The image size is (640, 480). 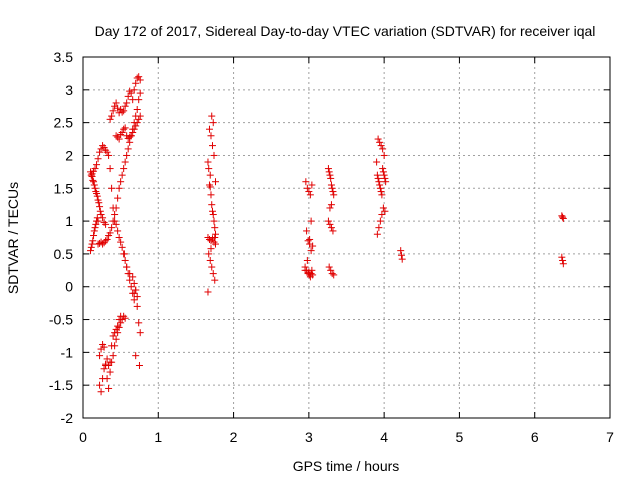 I want to click on x-tick-label: 7, so click(x=610, y=437).